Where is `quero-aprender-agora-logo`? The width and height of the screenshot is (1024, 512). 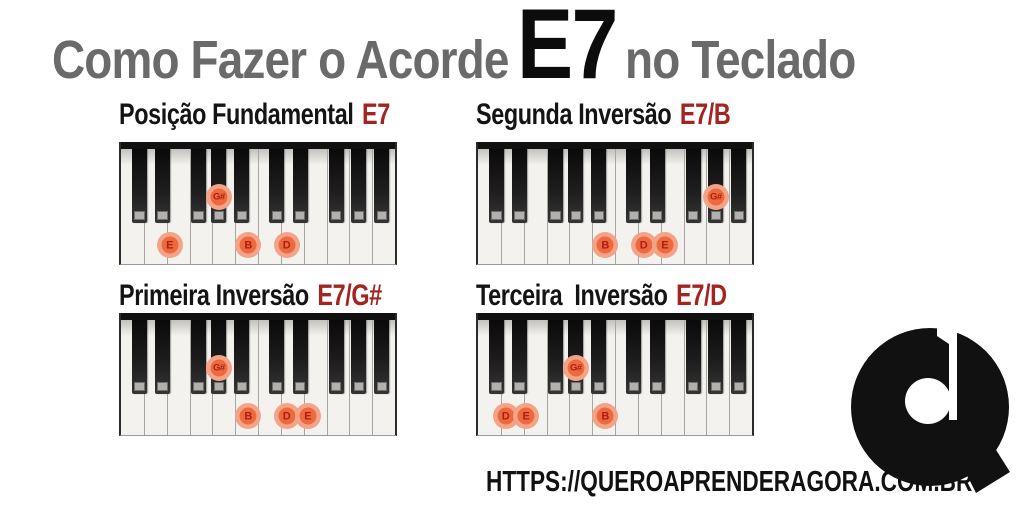
quero-aprender-agora-logo is located at coordinates (930, 409).